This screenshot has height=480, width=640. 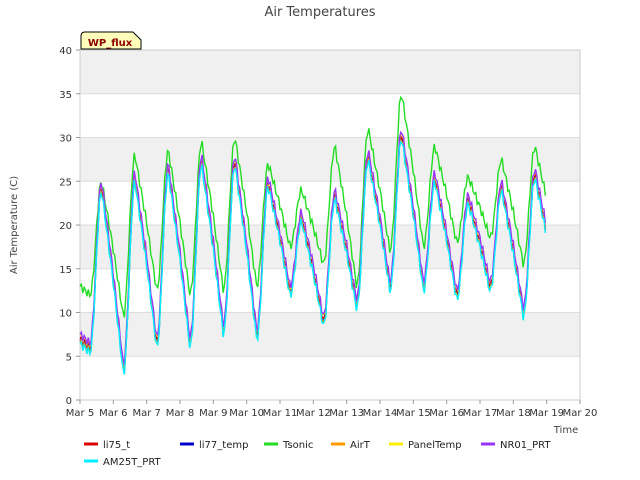 I want to click on legend-label: NR01_PRT, so click(x=525, y=445).